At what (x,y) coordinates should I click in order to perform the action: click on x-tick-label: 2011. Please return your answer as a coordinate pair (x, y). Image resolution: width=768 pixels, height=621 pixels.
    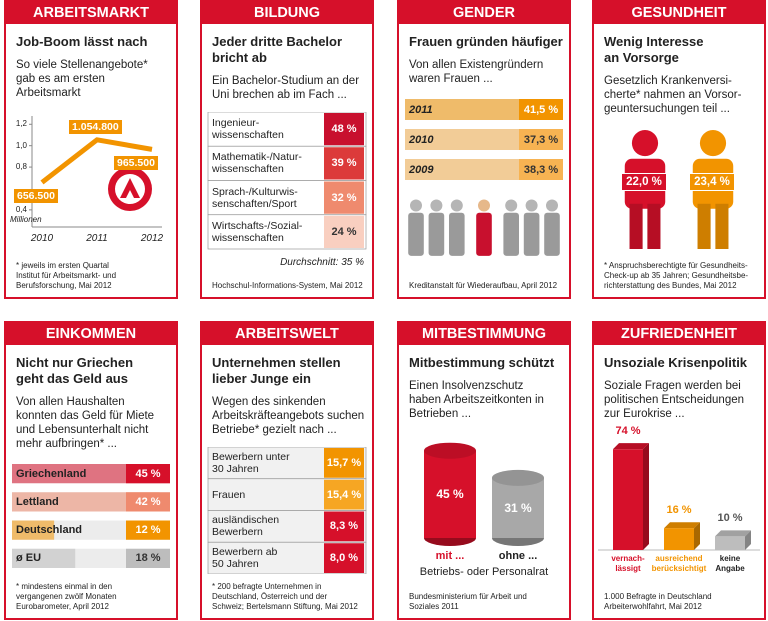
    Looking at the image, I should click on (97, 238).